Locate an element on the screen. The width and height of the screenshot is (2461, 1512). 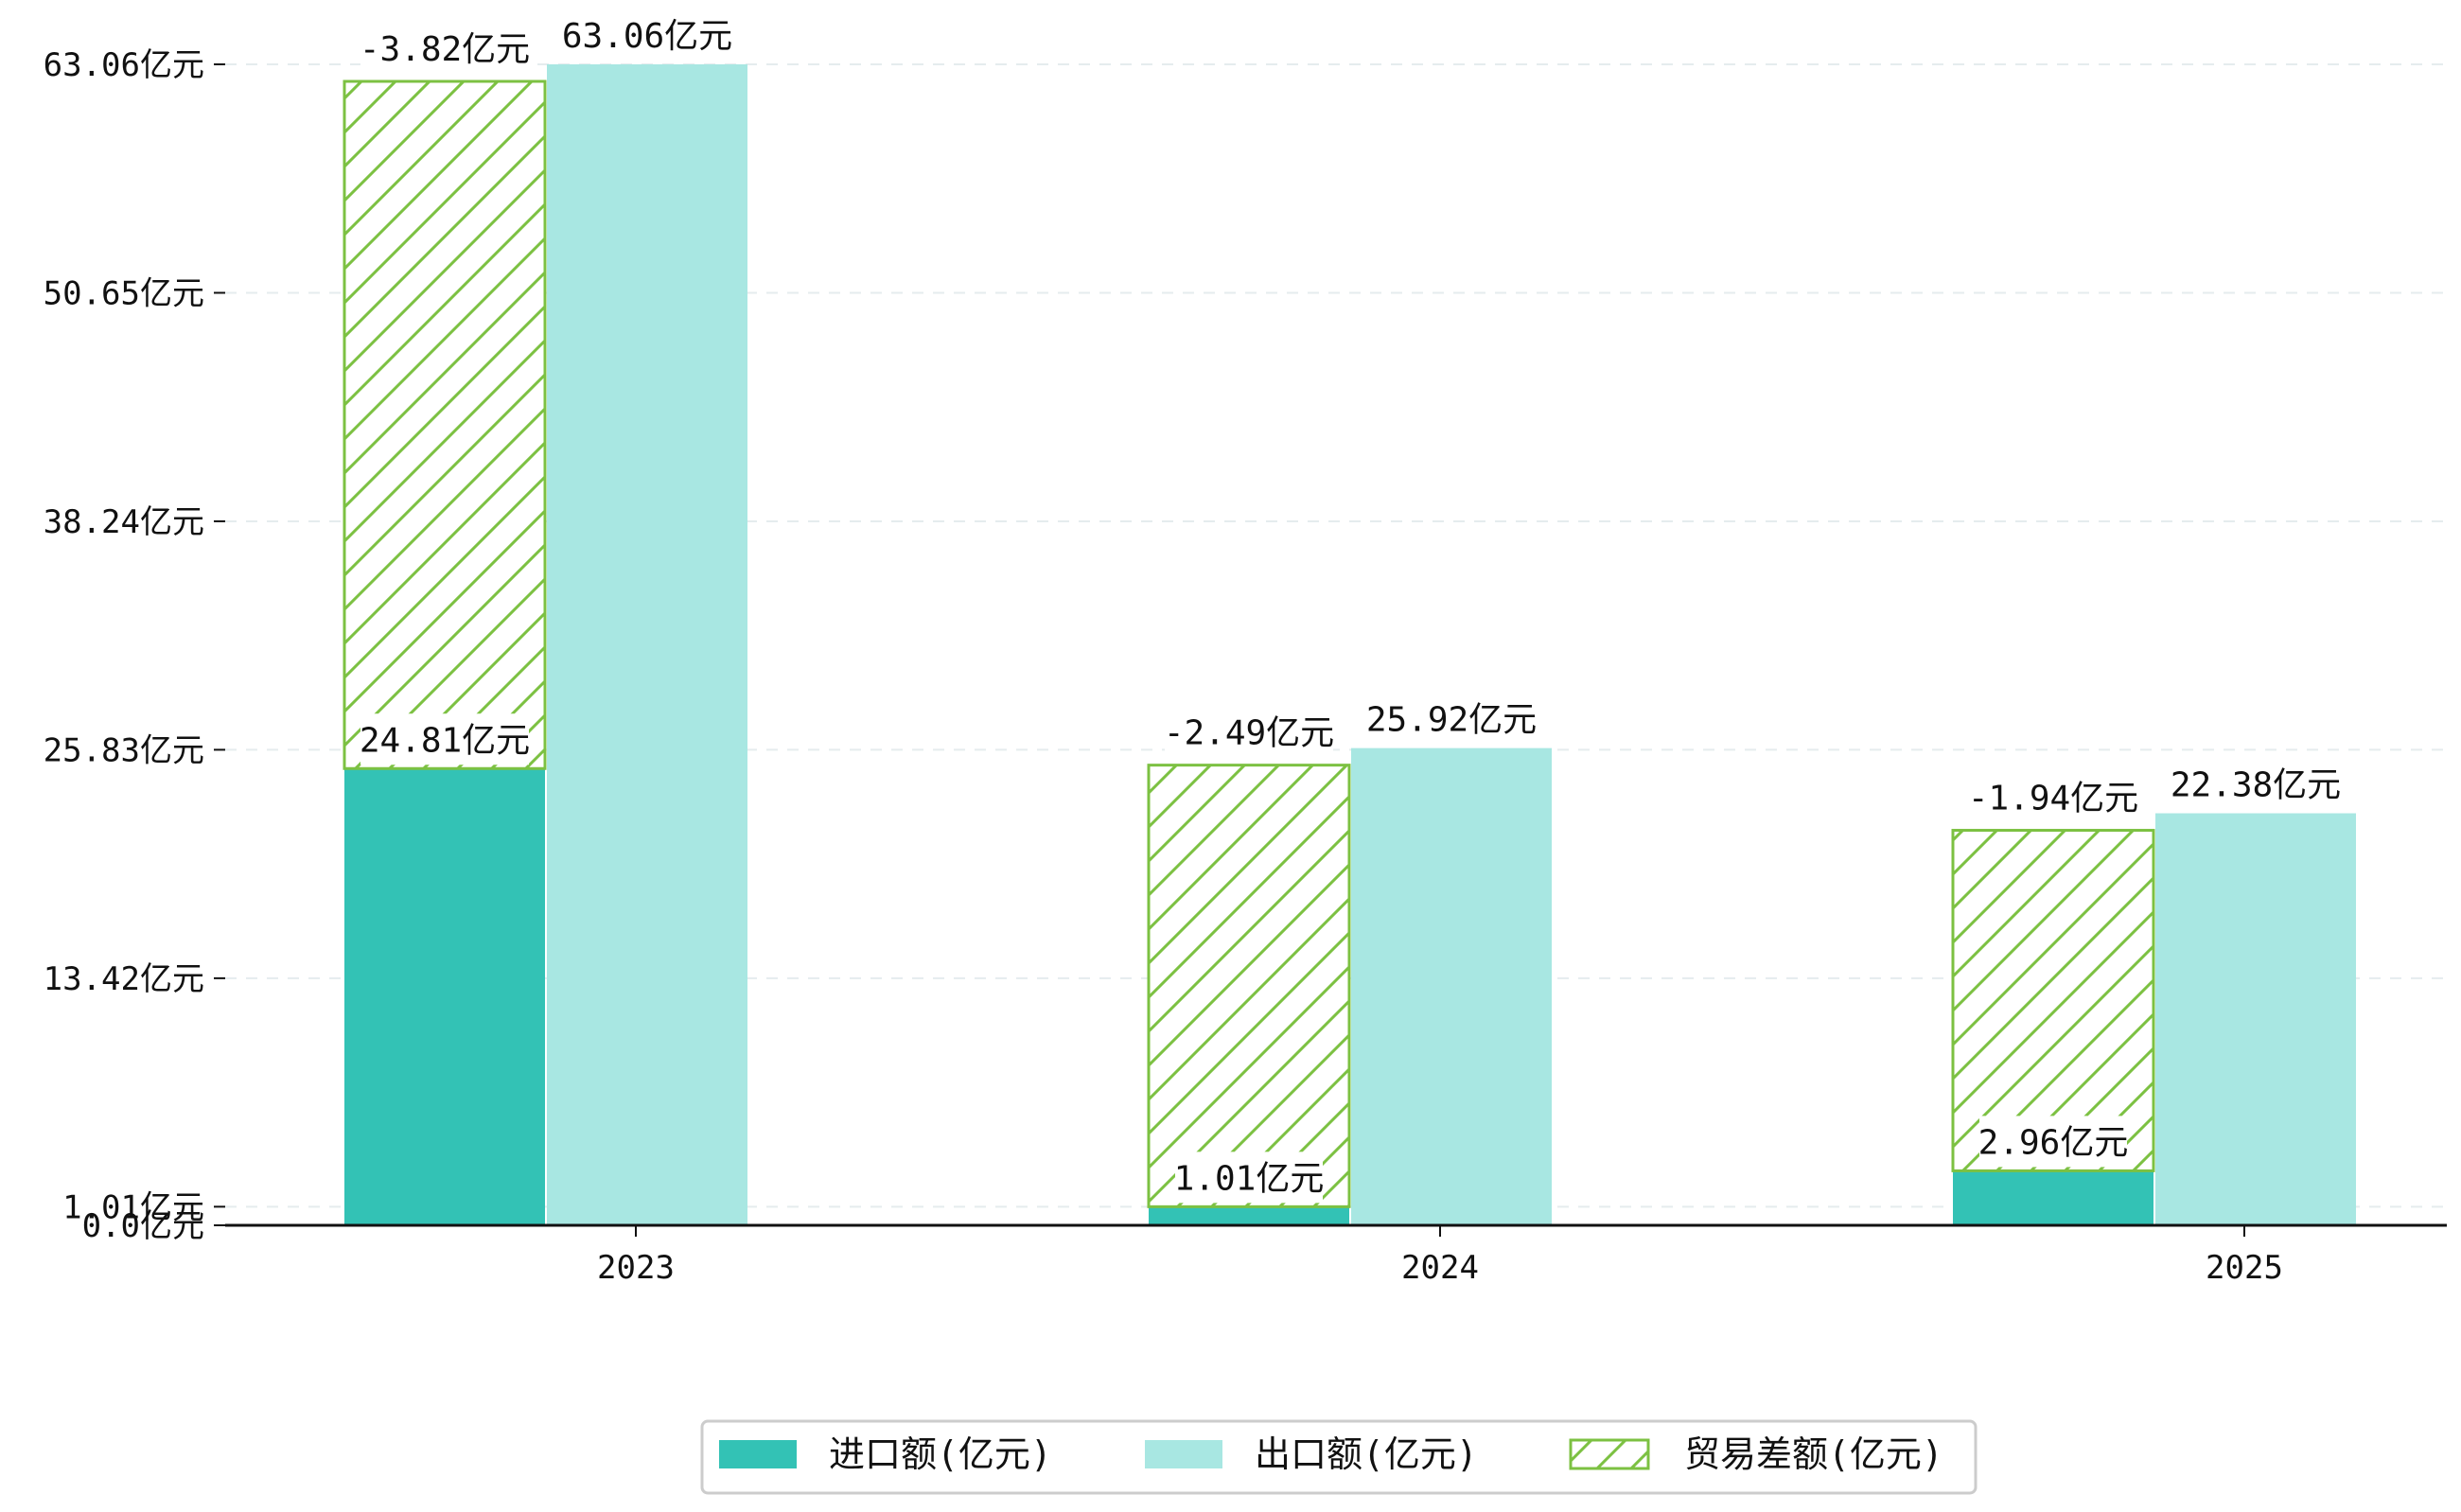
data-label-export: 22.38亿元 is located at coordinates (2256, 785).